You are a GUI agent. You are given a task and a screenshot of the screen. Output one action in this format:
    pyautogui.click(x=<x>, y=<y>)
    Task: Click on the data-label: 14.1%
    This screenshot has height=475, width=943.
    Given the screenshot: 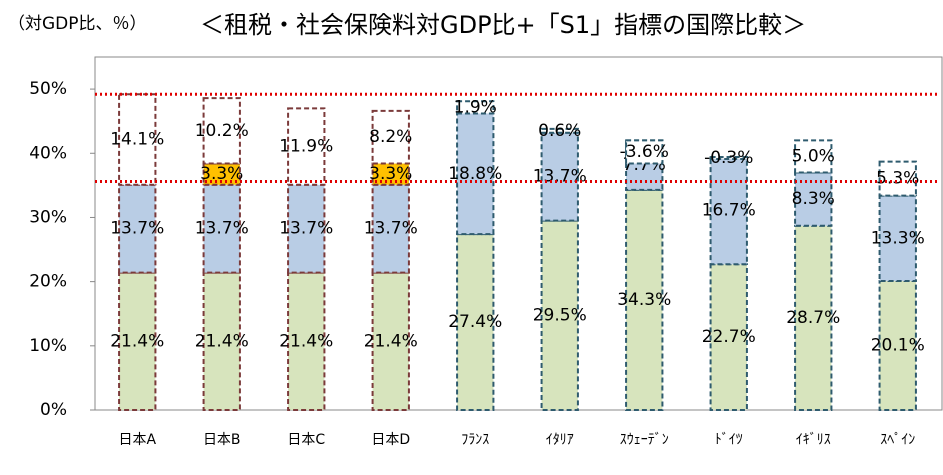 What is the action you would take?
    pyautogui.click(x=137, y=139)
    